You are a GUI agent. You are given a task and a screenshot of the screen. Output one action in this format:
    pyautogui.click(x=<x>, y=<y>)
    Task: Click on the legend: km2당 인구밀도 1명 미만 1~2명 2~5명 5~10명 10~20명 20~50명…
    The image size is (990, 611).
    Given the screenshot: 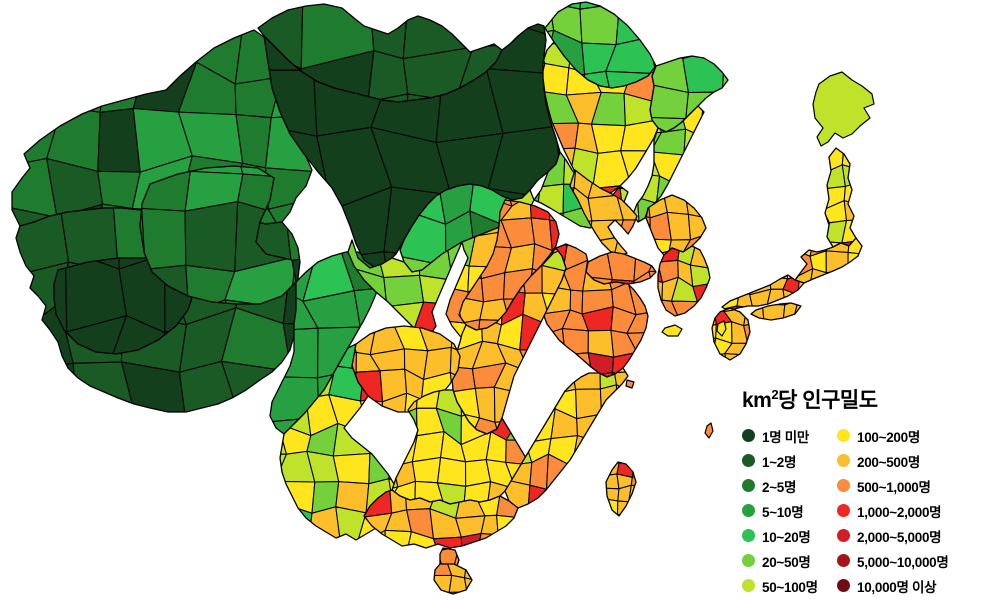 What is the action you would take?
    pyautogui.click(x=847, y=491)
    